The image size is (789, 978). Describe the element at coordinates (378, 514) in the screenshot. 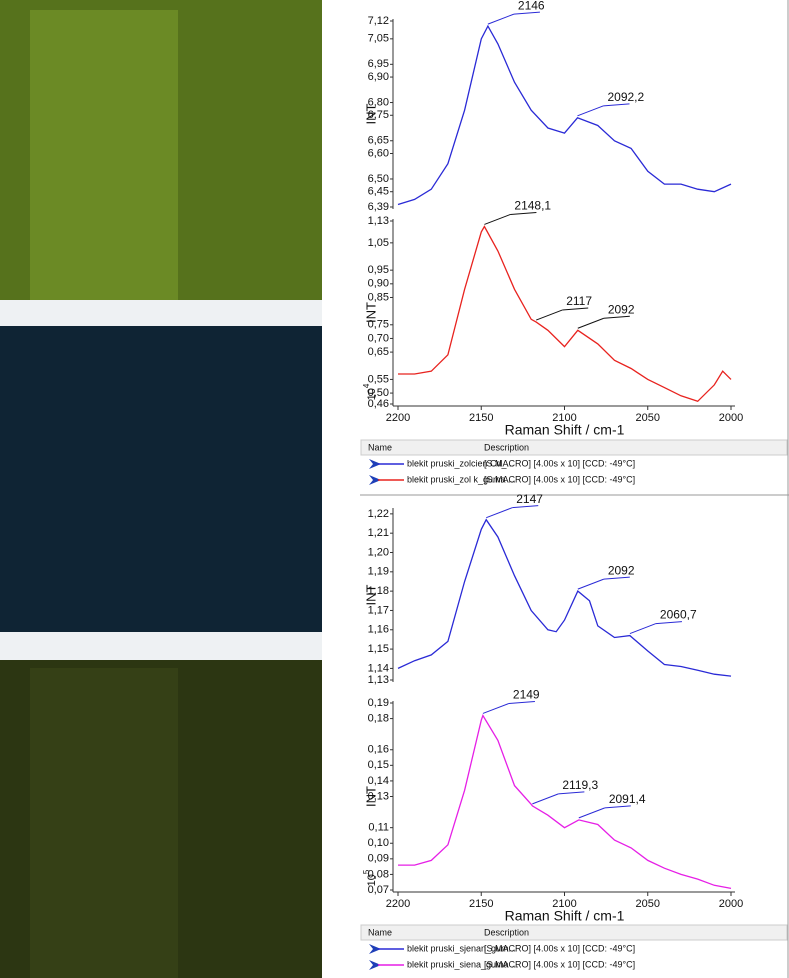

I see `y-tick-label: 1,22` at that location.